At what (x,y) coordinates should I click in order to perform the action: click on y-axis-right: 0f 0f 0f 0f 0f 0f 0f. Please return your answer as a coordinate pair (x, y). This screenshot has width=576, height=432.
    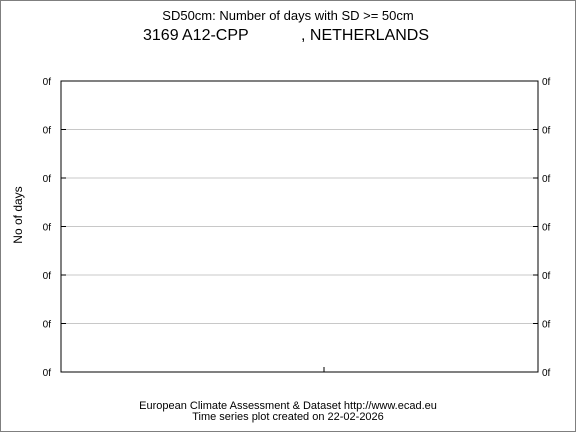
    Looking at the image, I should click on (542, 228).